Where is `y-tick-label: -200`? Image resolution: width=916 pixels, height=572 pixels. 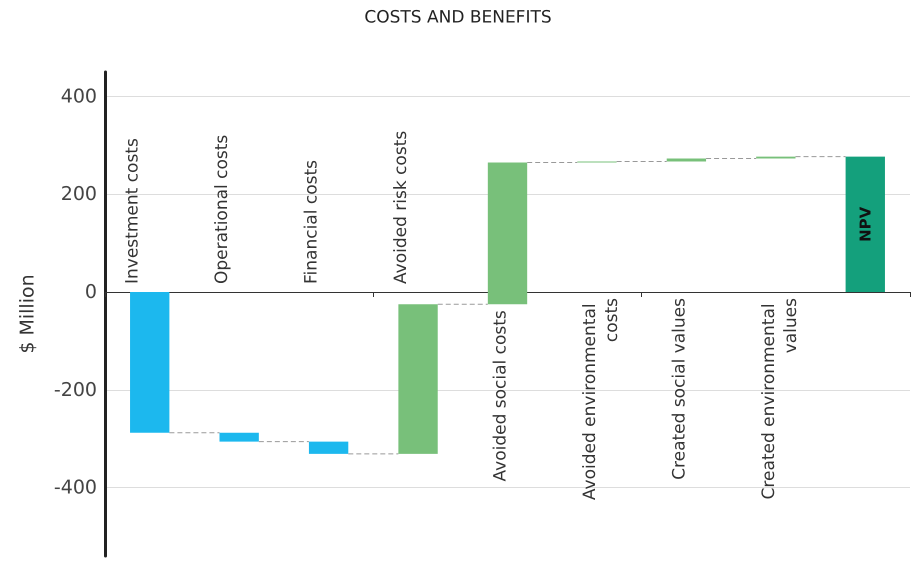 y-tick-label: -200 is located at coordinates (75, 389).